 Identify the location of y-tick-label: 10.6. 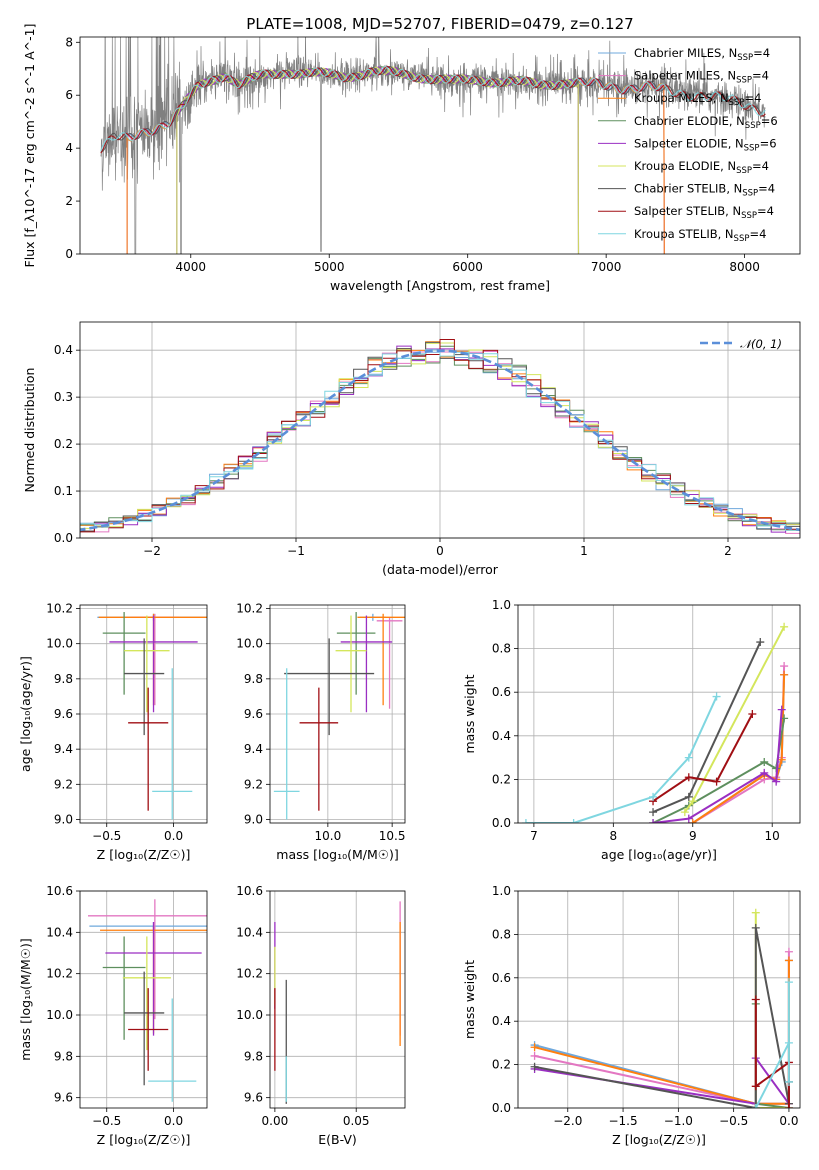
(249, 891).